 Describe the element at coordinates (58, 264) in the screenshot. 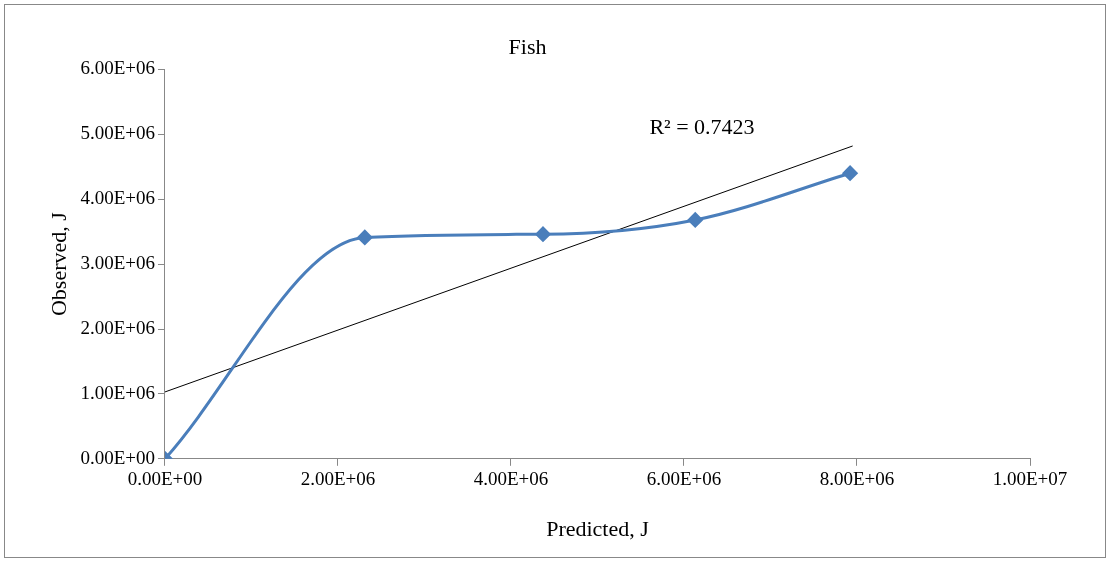

I see `y-axis-title: Observed, J` at that location.